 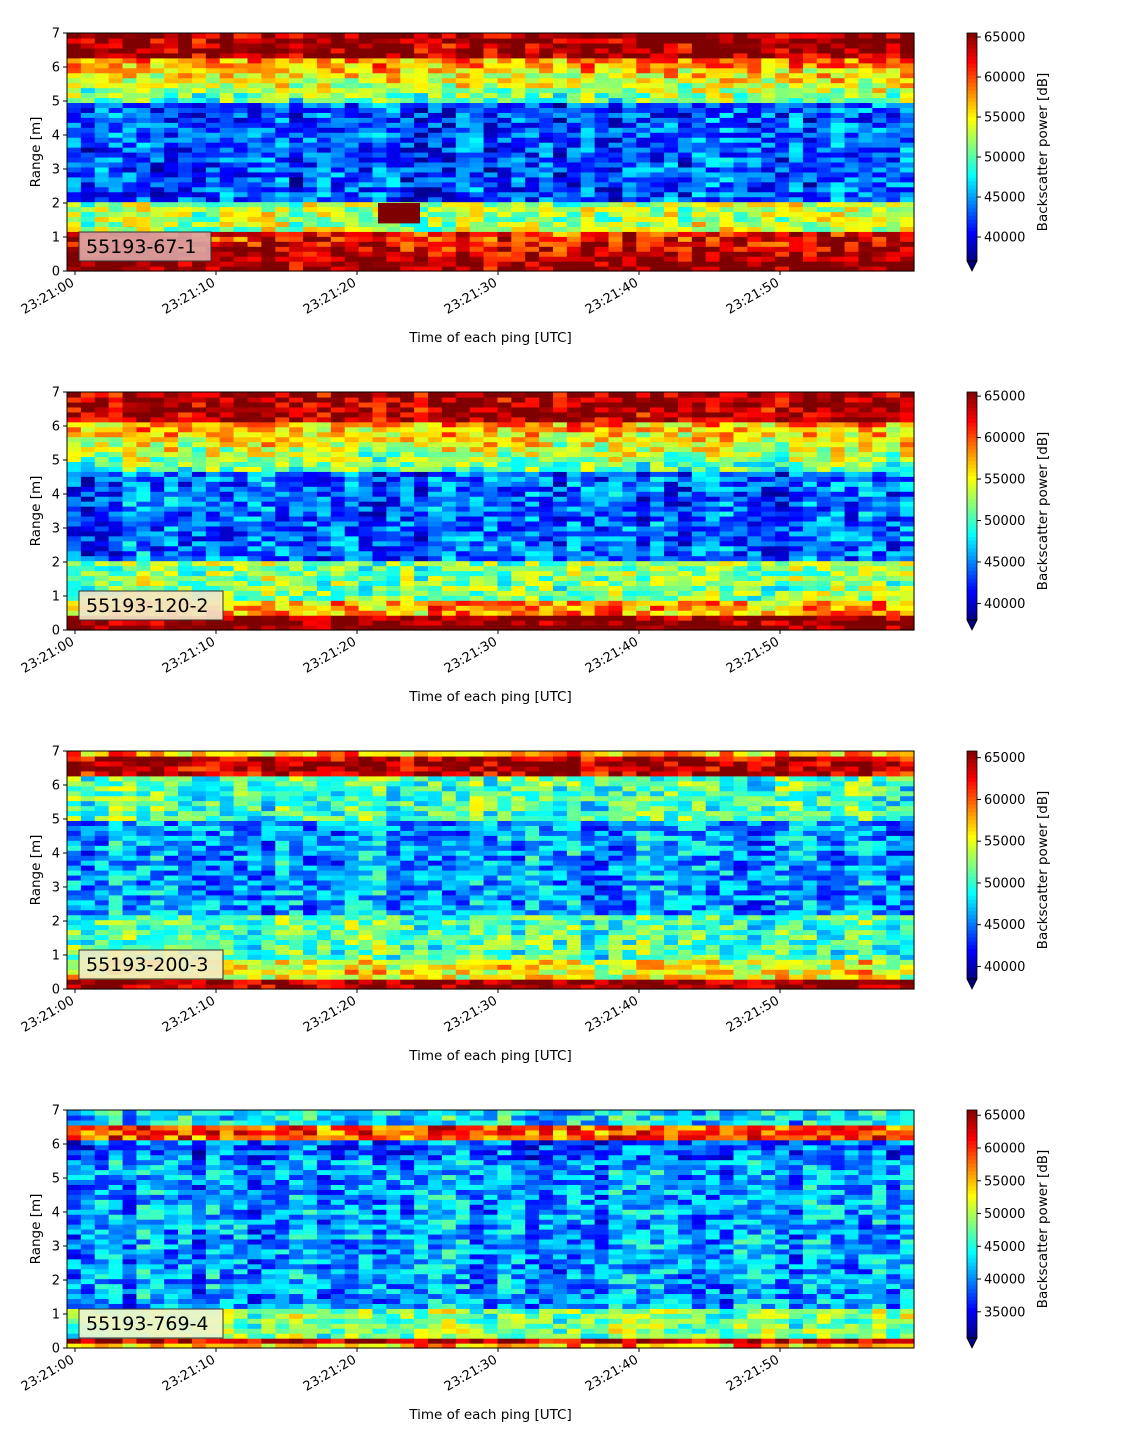 I want to click on plot-frame, so click(x=490, y=152).